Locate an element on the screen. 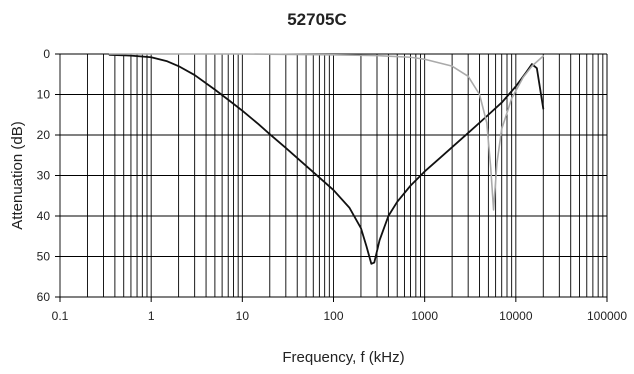 Image resolution: width=634 pixels, height=374 pixels. y-axis-label: Attenuation (dB) is located at coordinates (17, 175).